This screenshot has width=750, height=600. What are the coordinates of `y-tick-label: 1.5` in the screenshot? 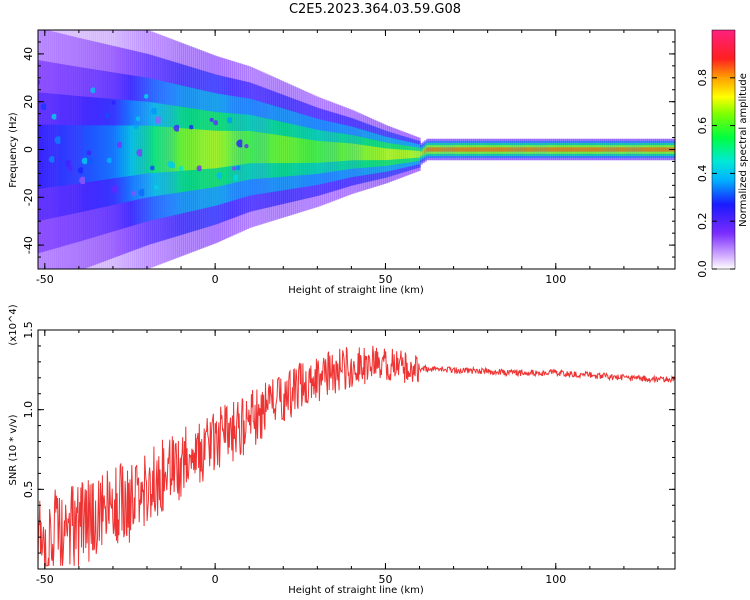 It's located at (28, 330).